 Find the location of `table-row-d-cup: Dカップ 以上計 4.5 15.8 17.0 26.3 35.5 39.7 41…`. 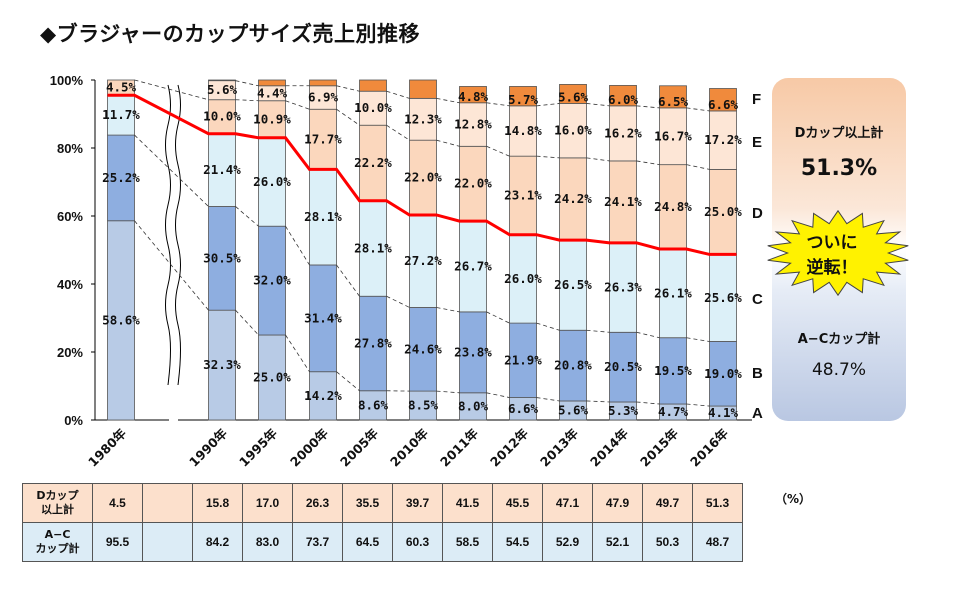

table-row-d-cup: Dカップ 以上計 4.5 15.8 17.0 26.3 35.5 39.7 41… is located at coordinates (382, 503).